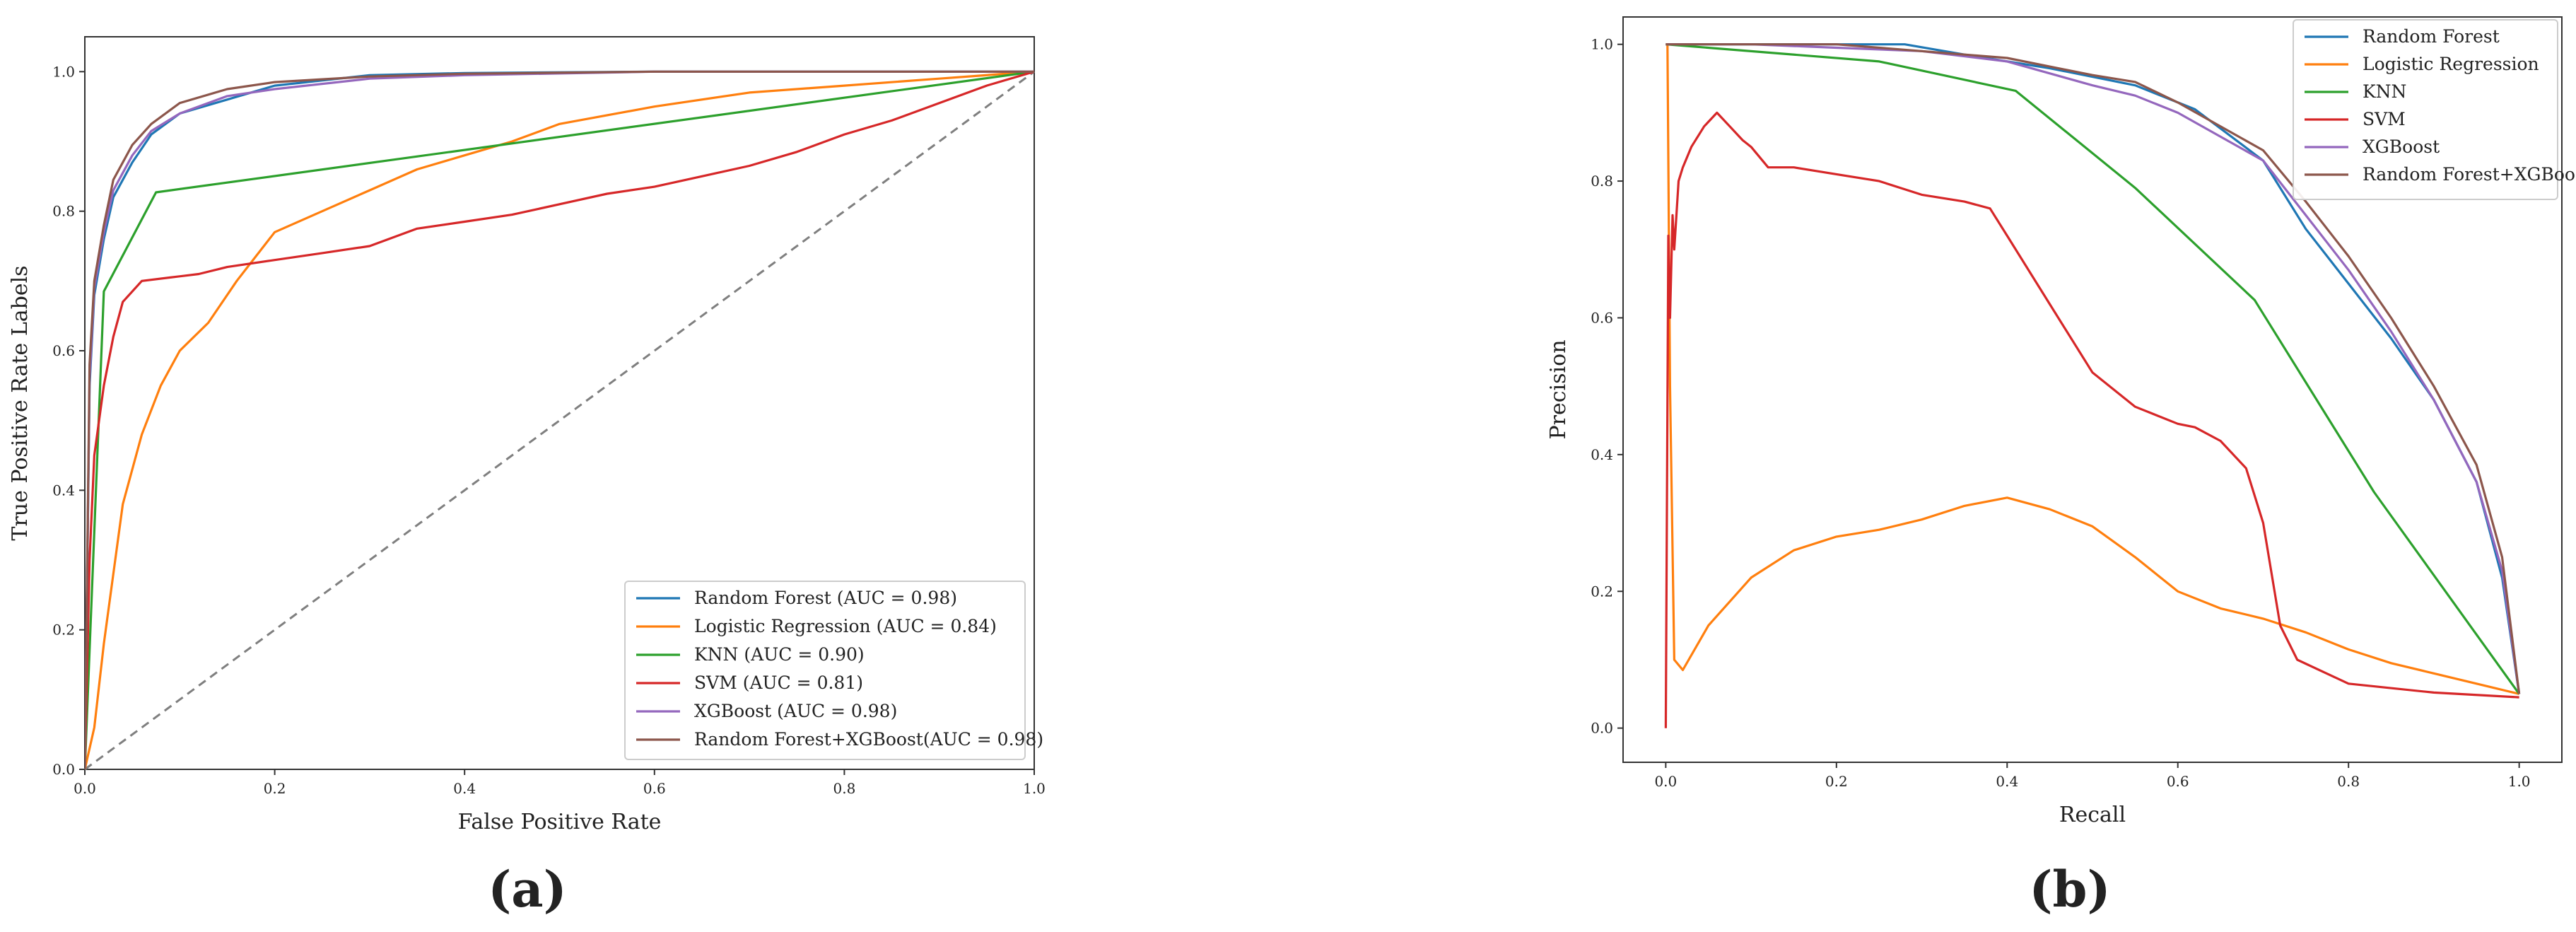  I want to click on panel-b-label: (b), so click(2069, 889).